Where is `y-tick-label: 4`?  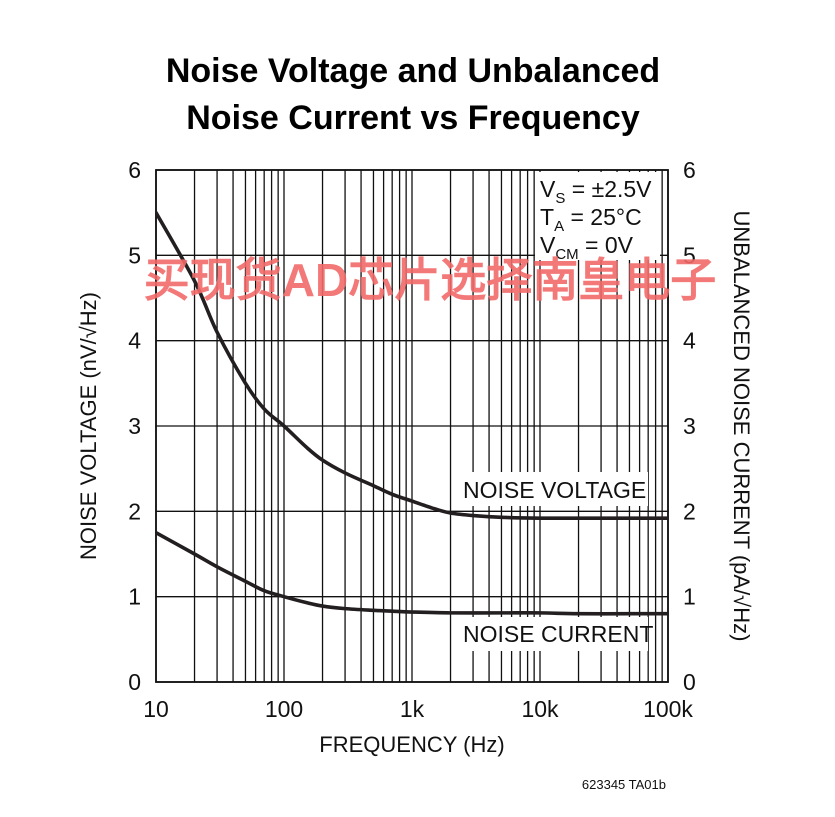
y-tick-label: 4 is located at coordinates (134, 341).